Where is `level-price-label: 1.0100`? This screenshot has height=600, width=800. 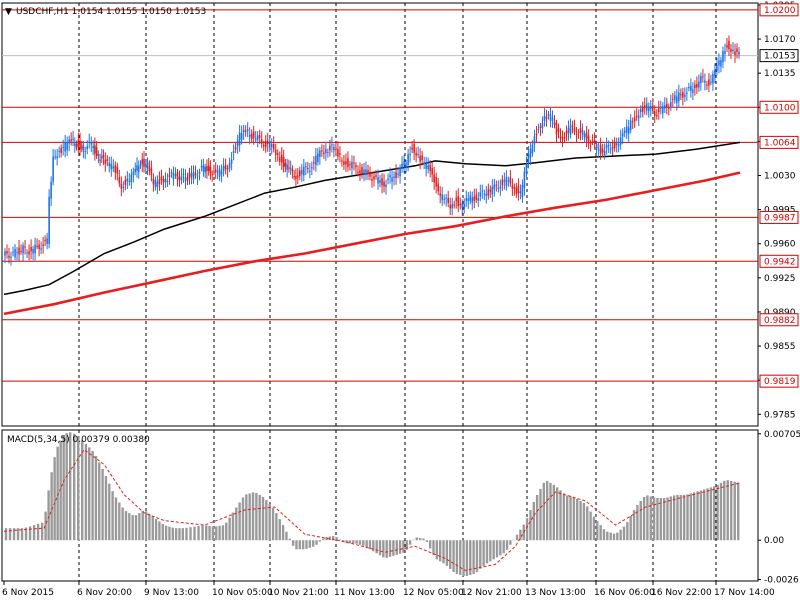 level-price-label: 1.0100 is located at coordinates (780, 108).